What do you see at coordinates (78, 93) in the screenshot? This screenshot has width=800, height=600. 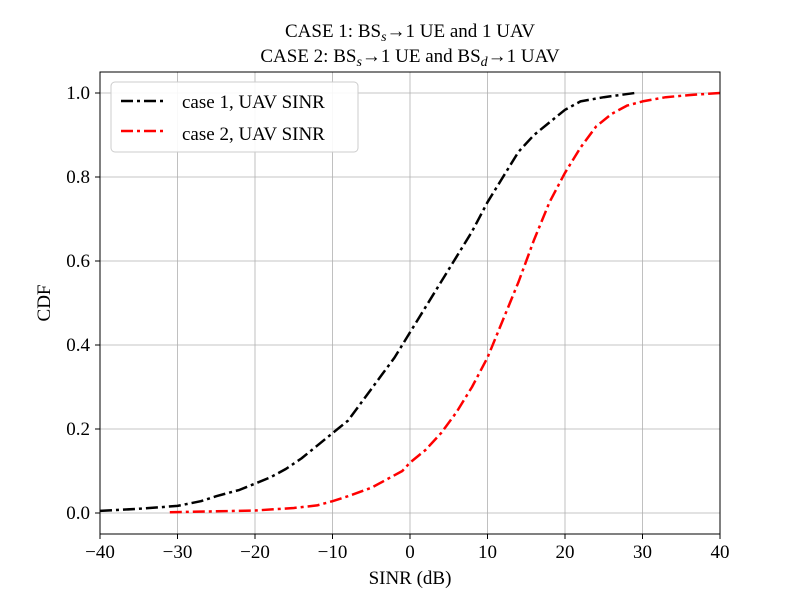 I see `y-tick-label: 1.0` at bounding box center [78, 93].